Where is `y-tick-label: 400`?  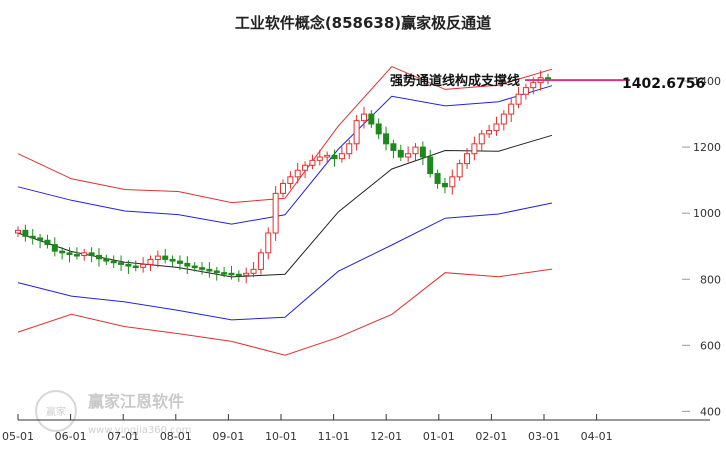 y-tick-label: 400 is located at coordinates (710, 411).